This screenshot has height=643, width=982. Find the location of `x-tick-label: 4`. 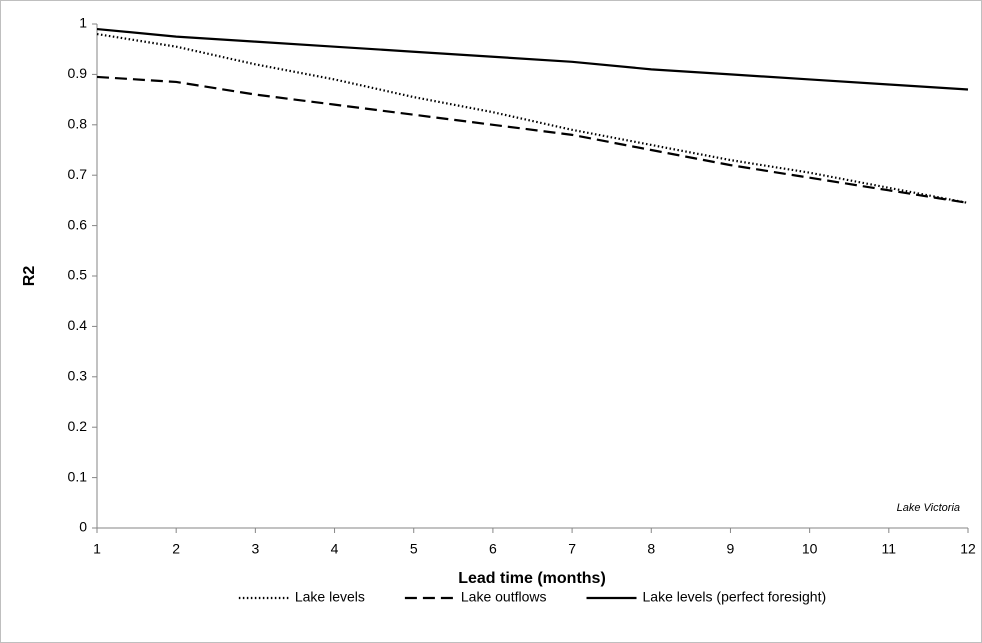

x-tick-label: 4 is located at coordinates (335, 549).